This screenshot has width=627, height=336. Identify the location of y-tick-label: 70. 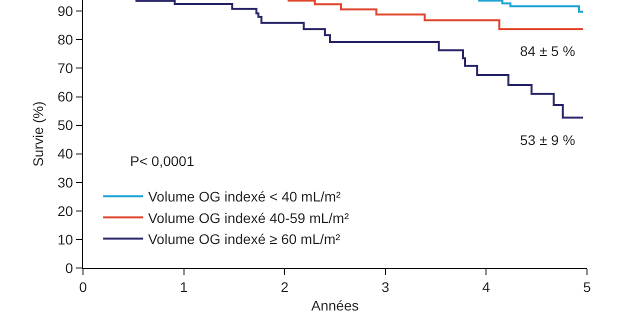
(65, 68).